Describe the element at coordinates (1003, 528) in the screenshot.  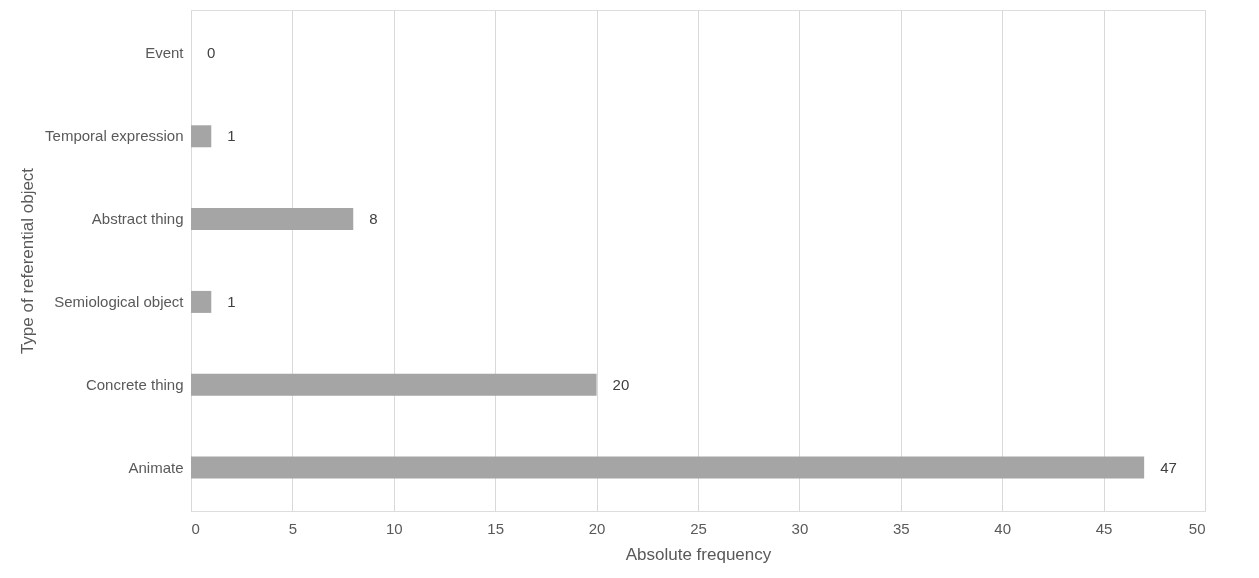
I see `x-tick-label: 40` at that location.